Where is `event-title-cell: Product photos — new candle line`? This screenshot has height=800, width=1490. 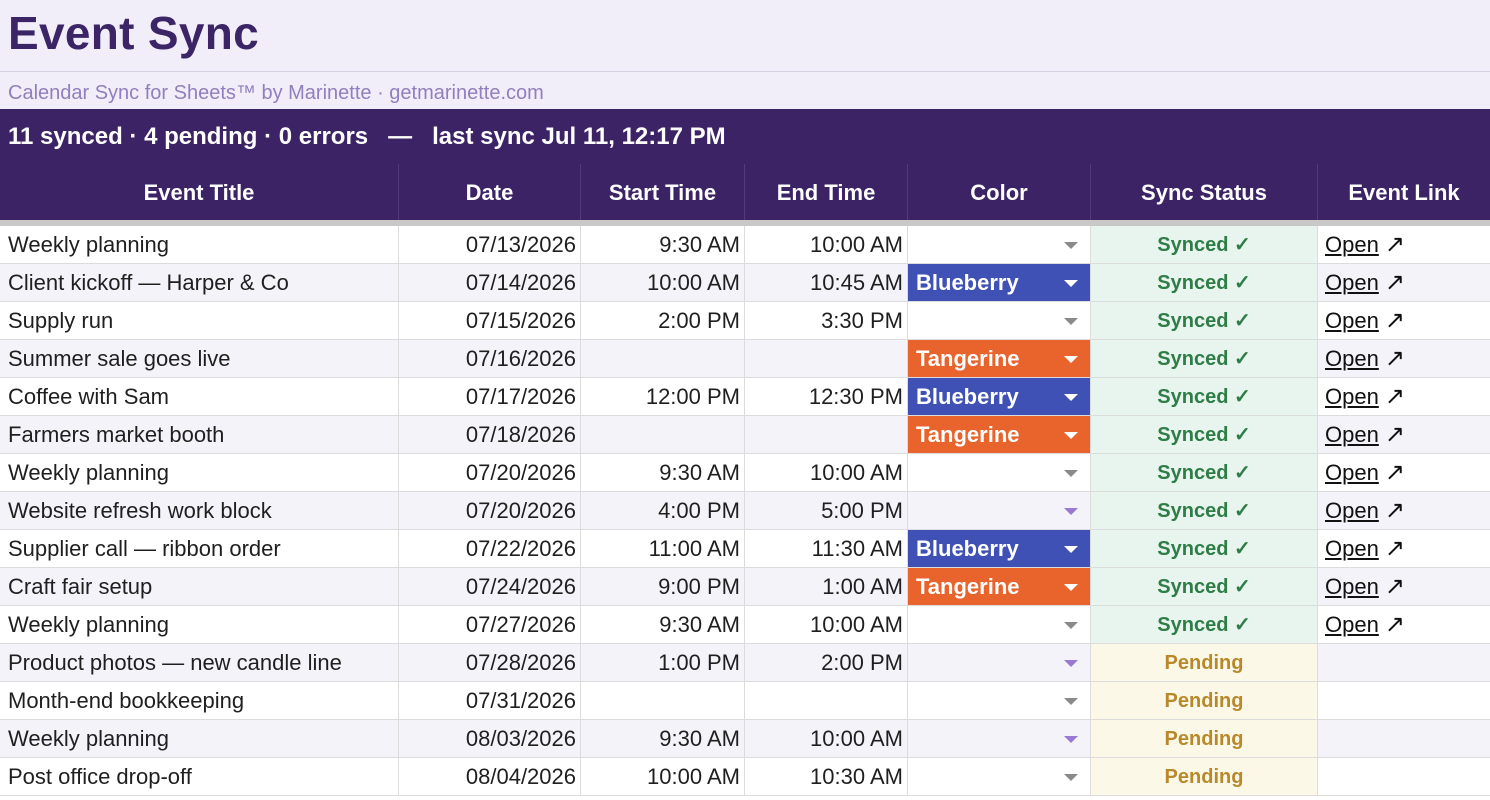
event-title-cell: Product photos — new candle line is located at coordinates (199, 663).